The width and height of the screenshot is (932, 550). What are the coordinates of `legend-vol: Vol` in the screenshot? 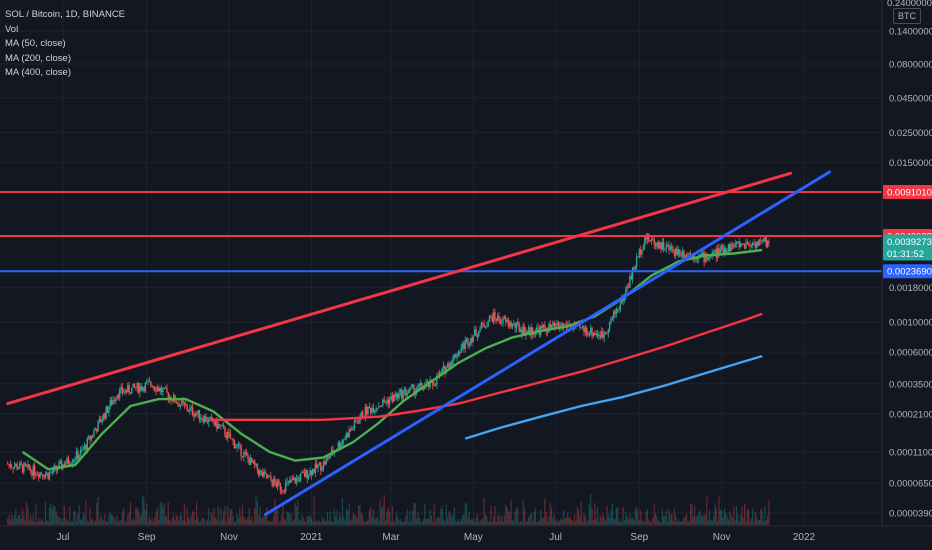 It's located at (12, 29).